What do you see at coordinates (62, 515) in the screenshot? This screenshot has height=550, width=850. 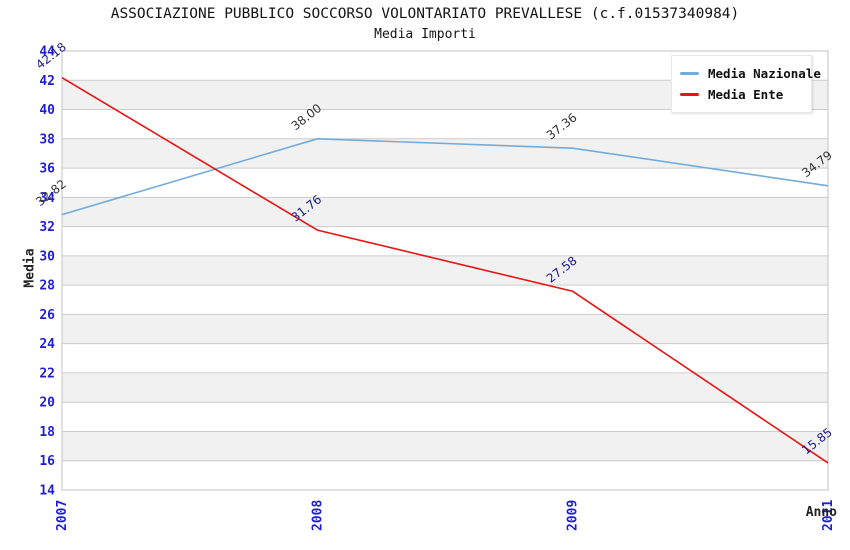 I see `x-tick-label: 2007` at bounding box center [62, 515].